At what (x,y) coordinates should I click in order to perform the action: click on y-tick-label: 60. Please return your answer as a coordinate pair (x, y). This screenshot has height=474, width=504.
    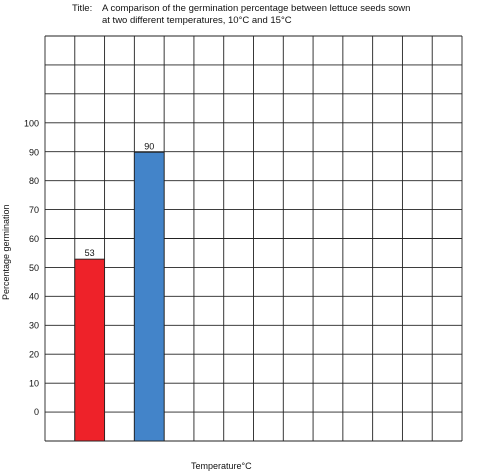
    Looking at the image, I should click on (34, 239).